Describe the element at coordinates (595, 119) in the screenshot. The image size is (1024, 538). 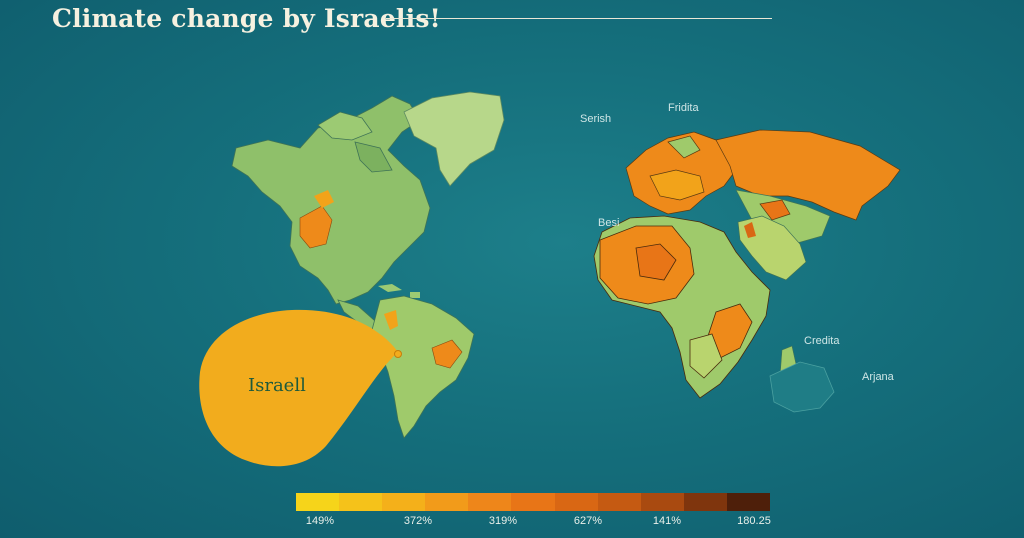
I see `label-serish: Serish` at that location.